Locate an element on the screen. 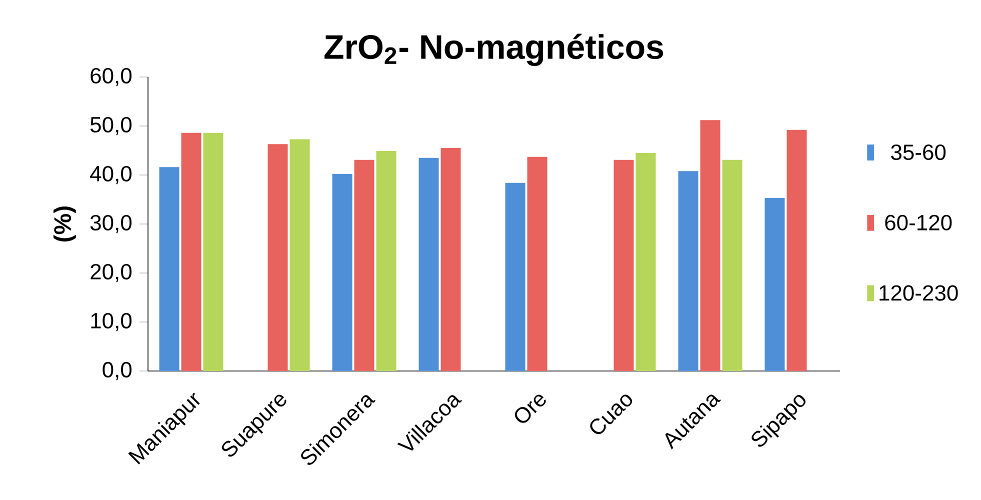  y-tick-label: 40,0 is located at coordinates (111, 175).